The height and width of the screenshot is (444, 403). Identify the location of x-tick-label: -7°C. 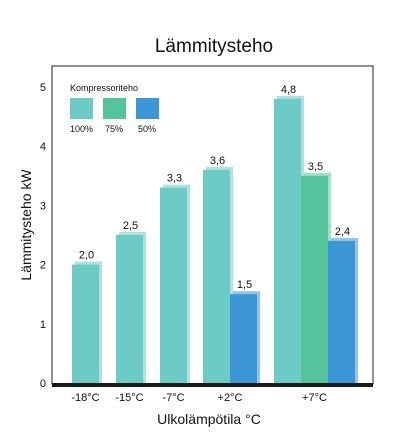
(173, 398).